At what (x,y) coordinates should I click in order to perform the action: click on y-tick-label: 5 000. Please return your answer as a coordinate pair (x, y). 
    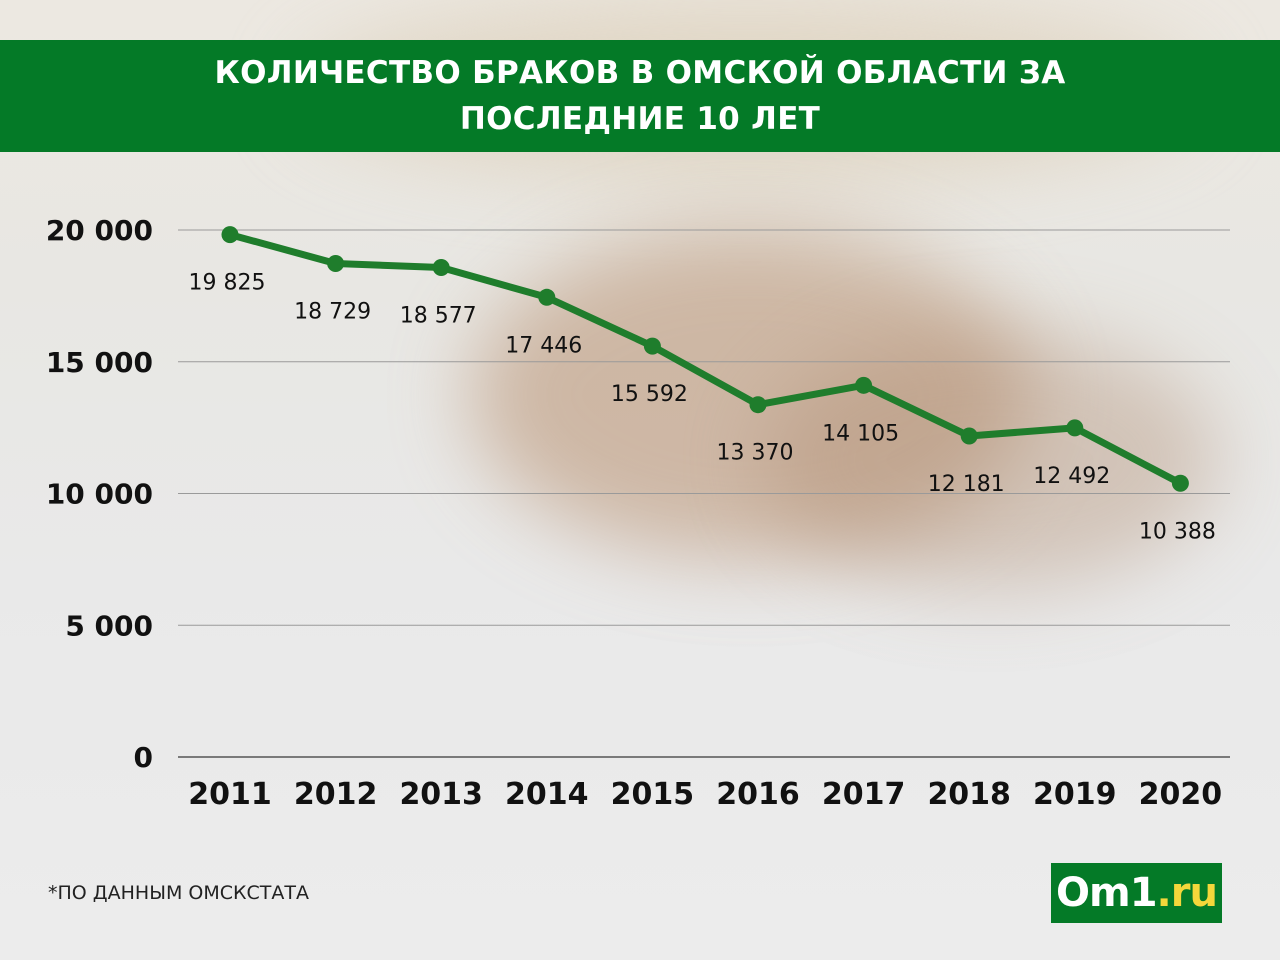
    Looking at the image, I should click on (109, 625).